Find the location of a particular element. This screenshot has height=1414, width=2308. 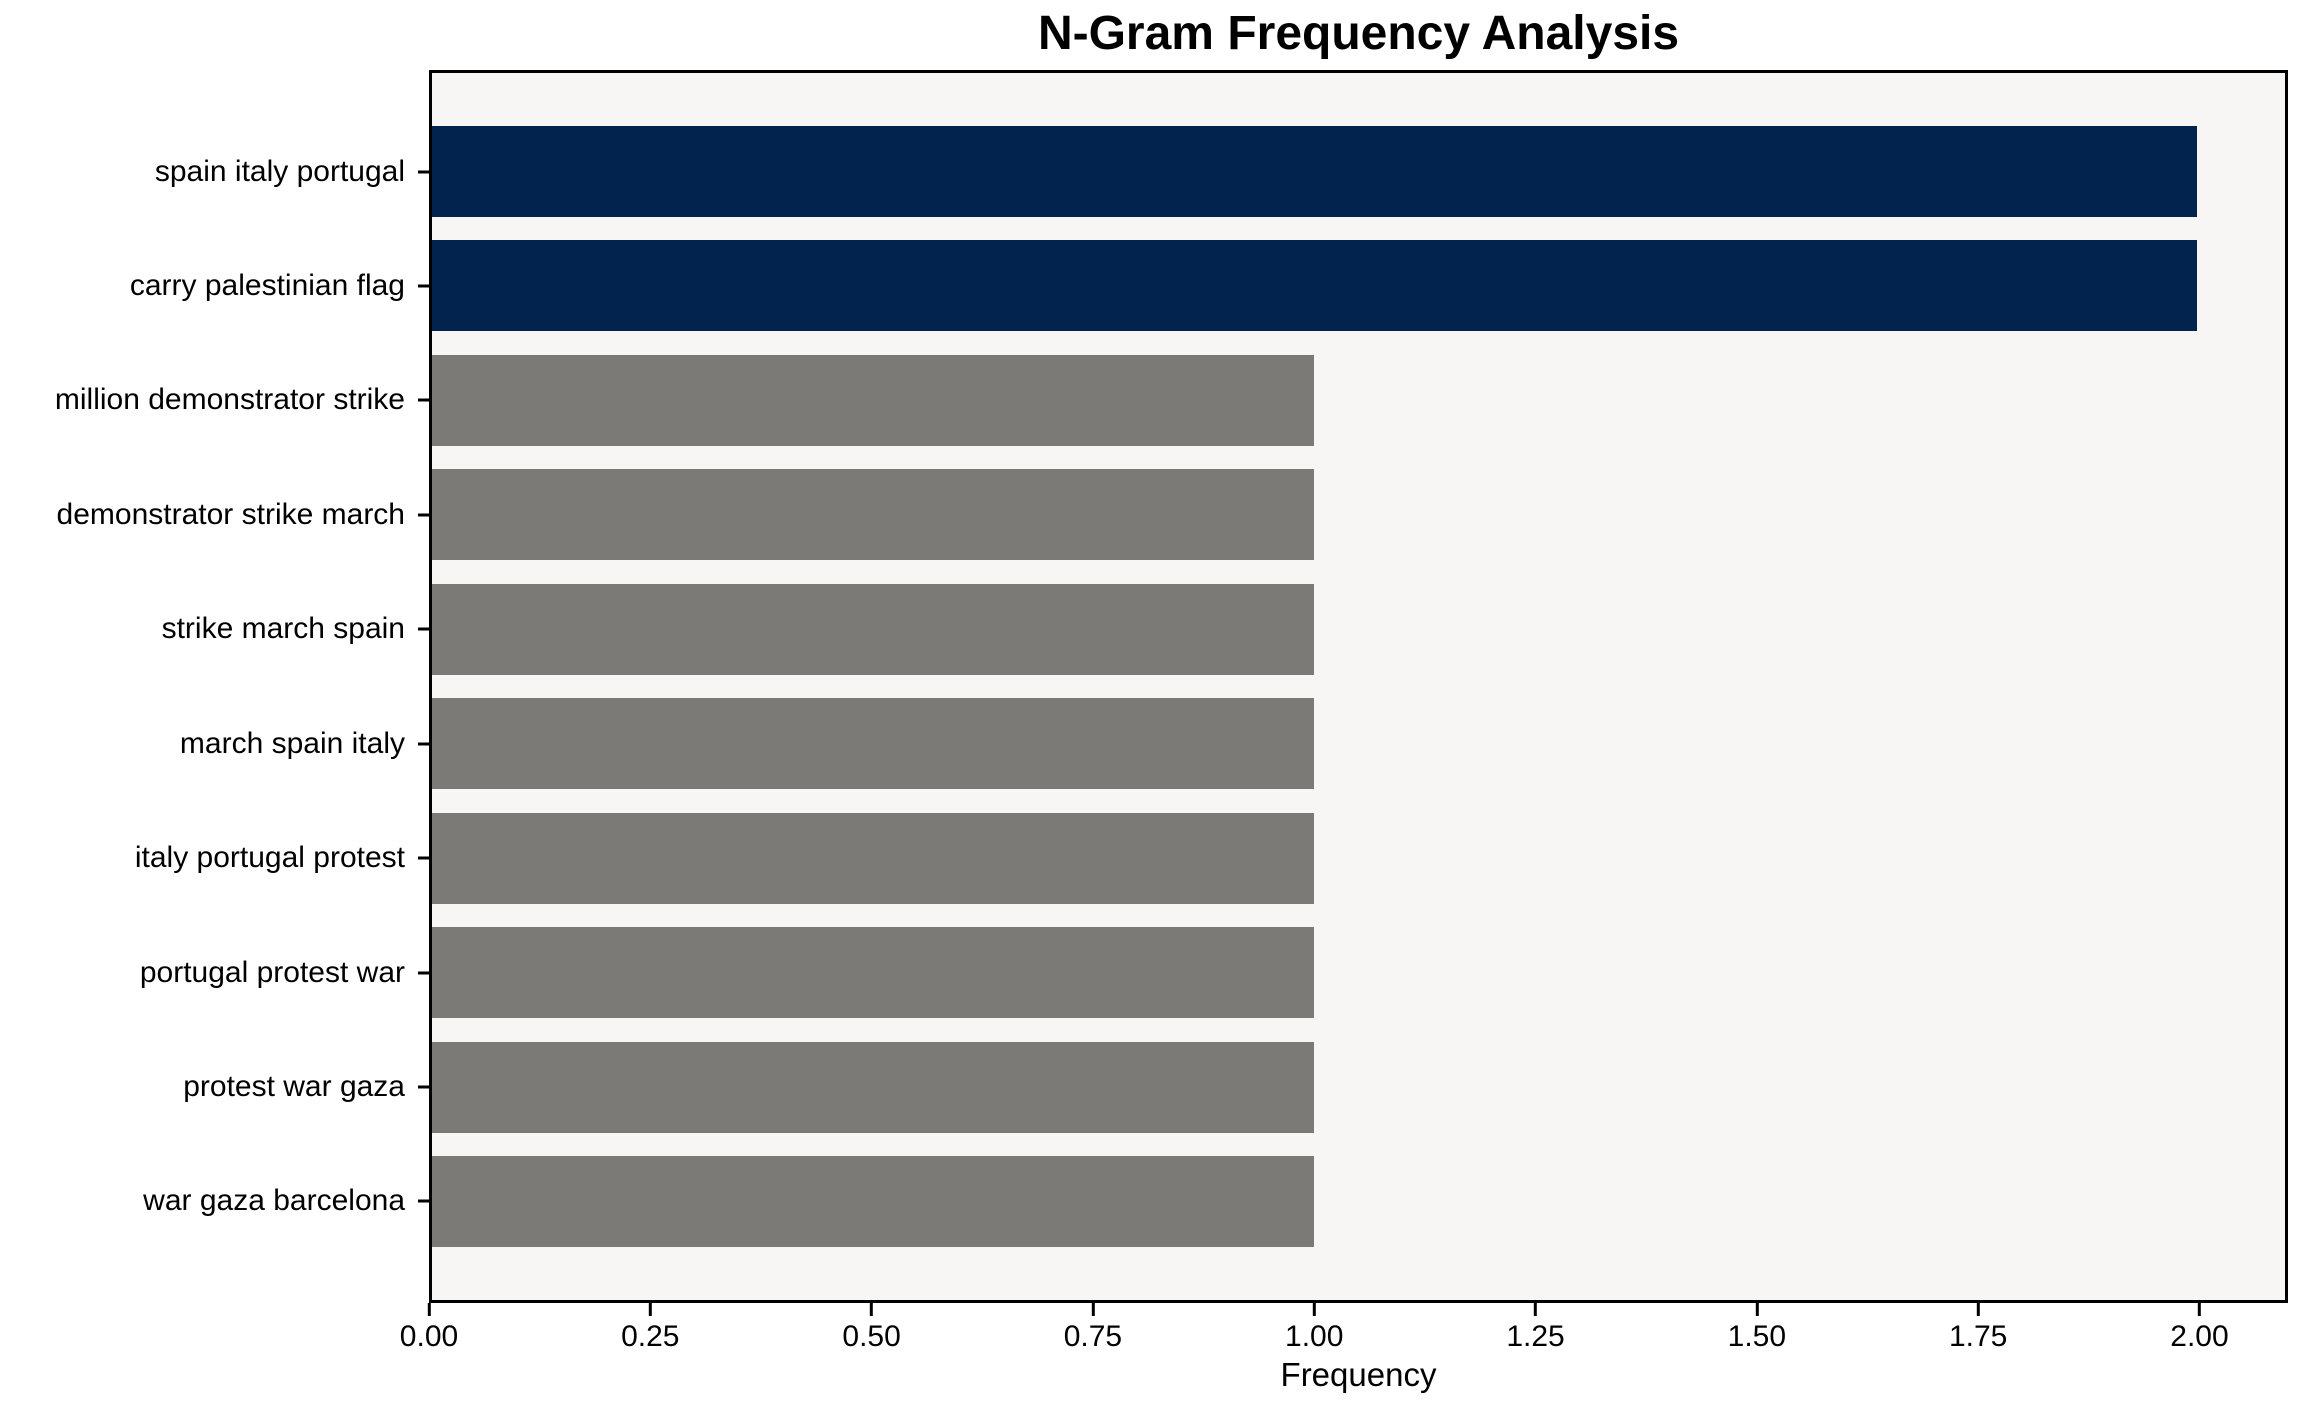

y-tick-label: war gaza barcelona is located at coordinates (274, 1201).